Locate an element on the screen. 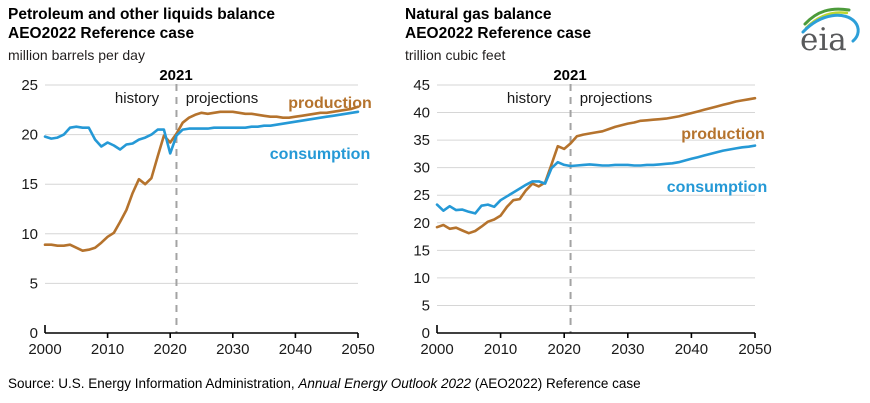 This screenshot has height=403, width=870. petroleum-x-tick-label: 2050 is located at coordinates (357, 349).